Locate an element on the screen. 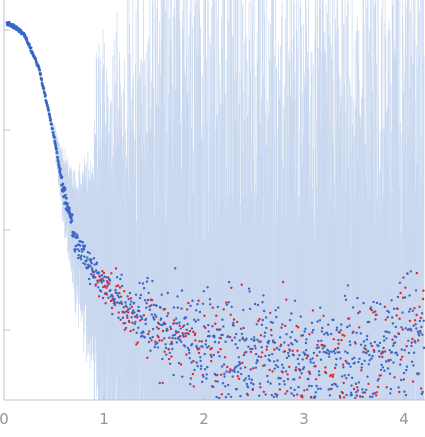 Image resolution: width=425 pixels, height=437 pixels. x-tick-label: 3 is located at coordinates (304, 419).